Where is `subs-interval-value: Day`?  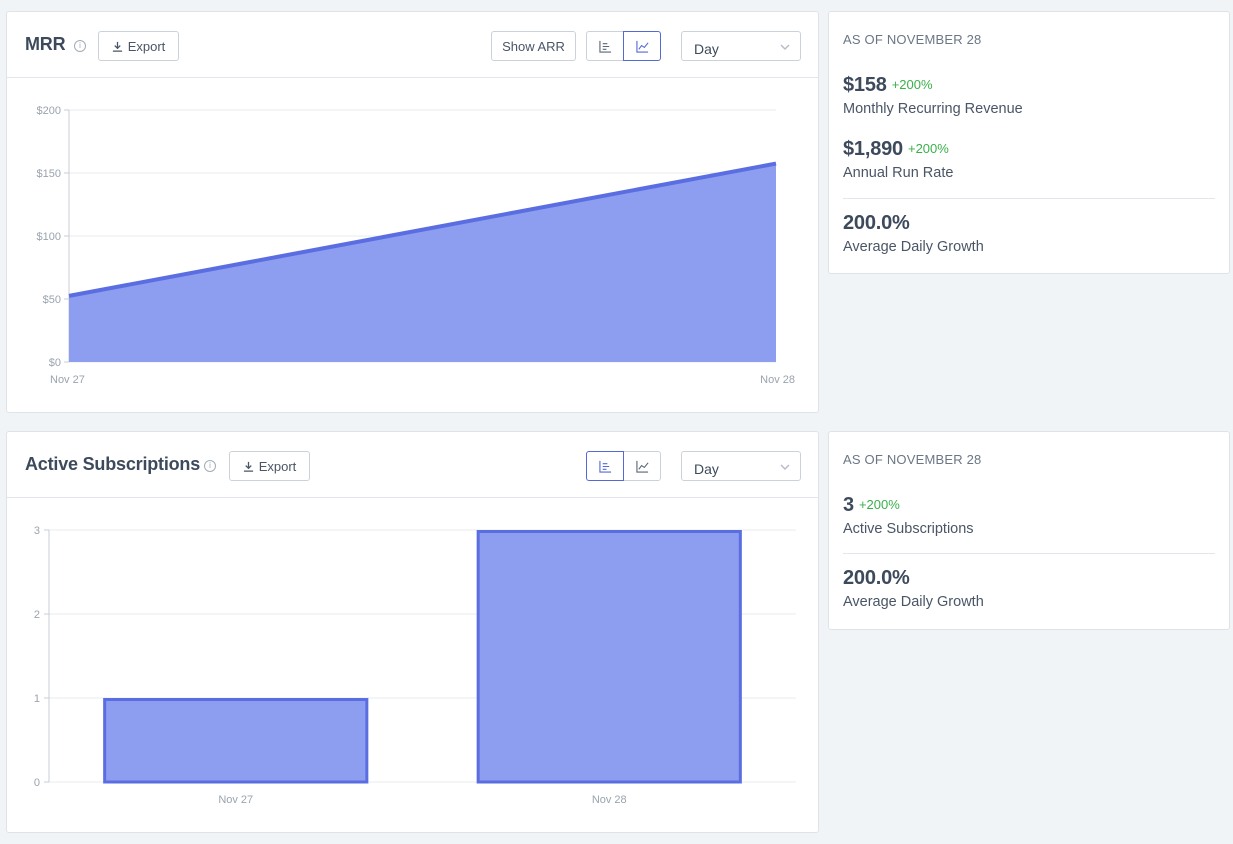 subs-interval-value: Day is located at coordinates (706, 469).